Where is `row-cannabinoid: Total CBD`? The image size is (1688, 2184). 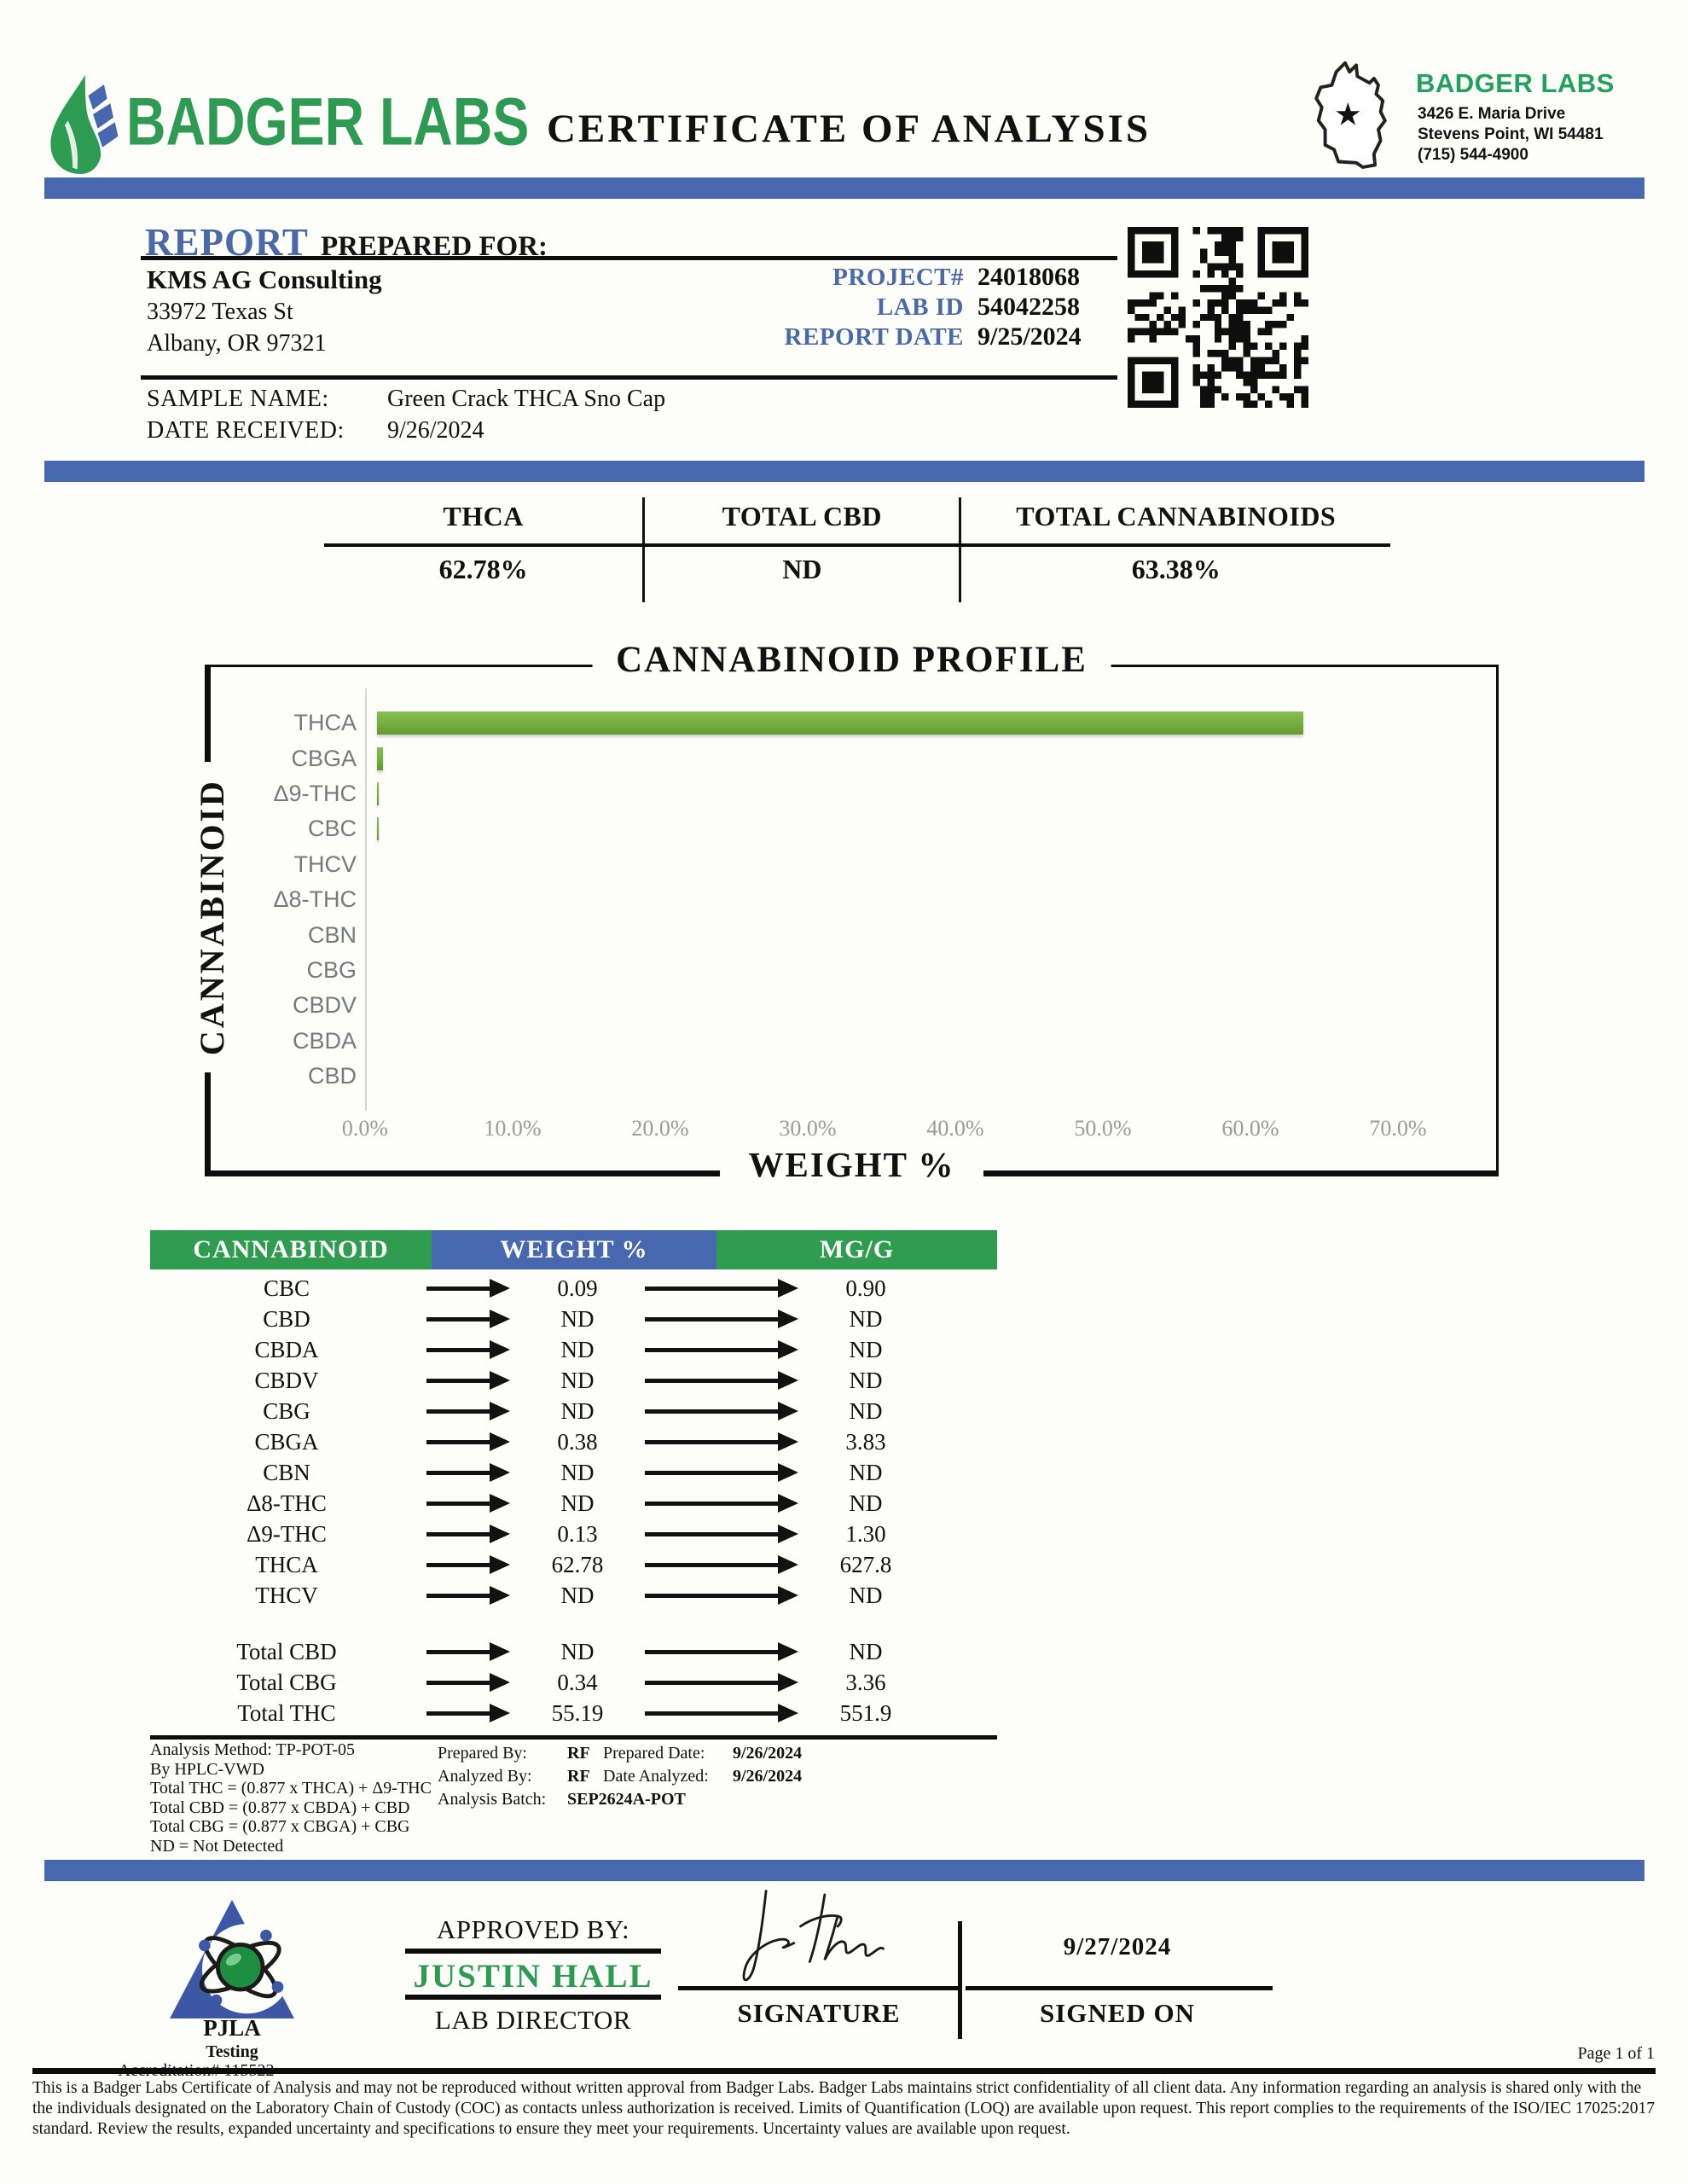
row-cannabinoid: Total CBD is located at coordinates (287, 1651).